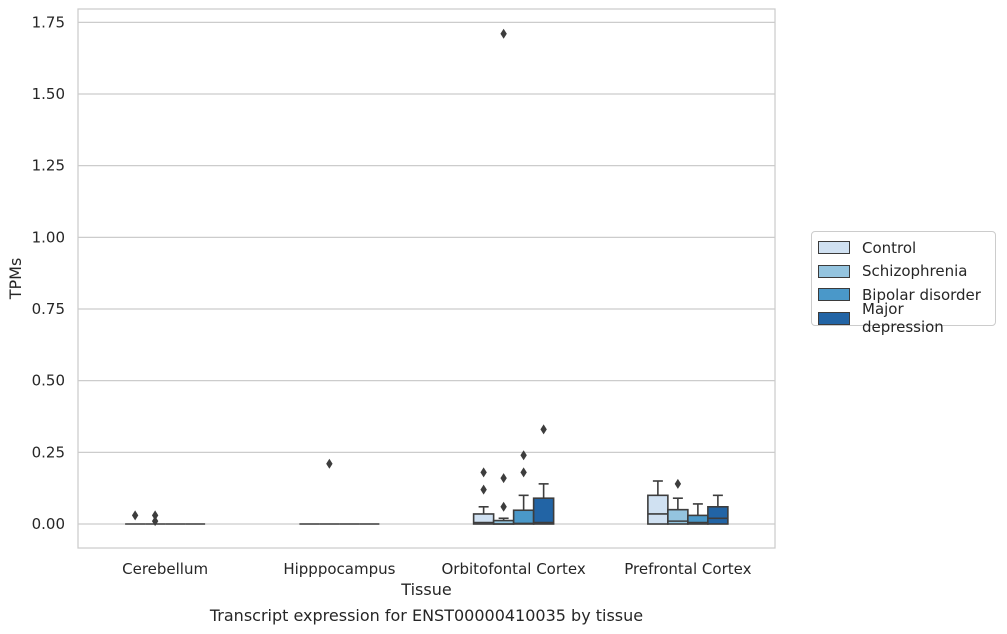 Image resolution: width=1007 pixels, height=634 pixels. What do you see at coordinates (165, 569) in the screenshot?
I see `x-tick-label: Cerebellum` at bounding box center [165, 569].